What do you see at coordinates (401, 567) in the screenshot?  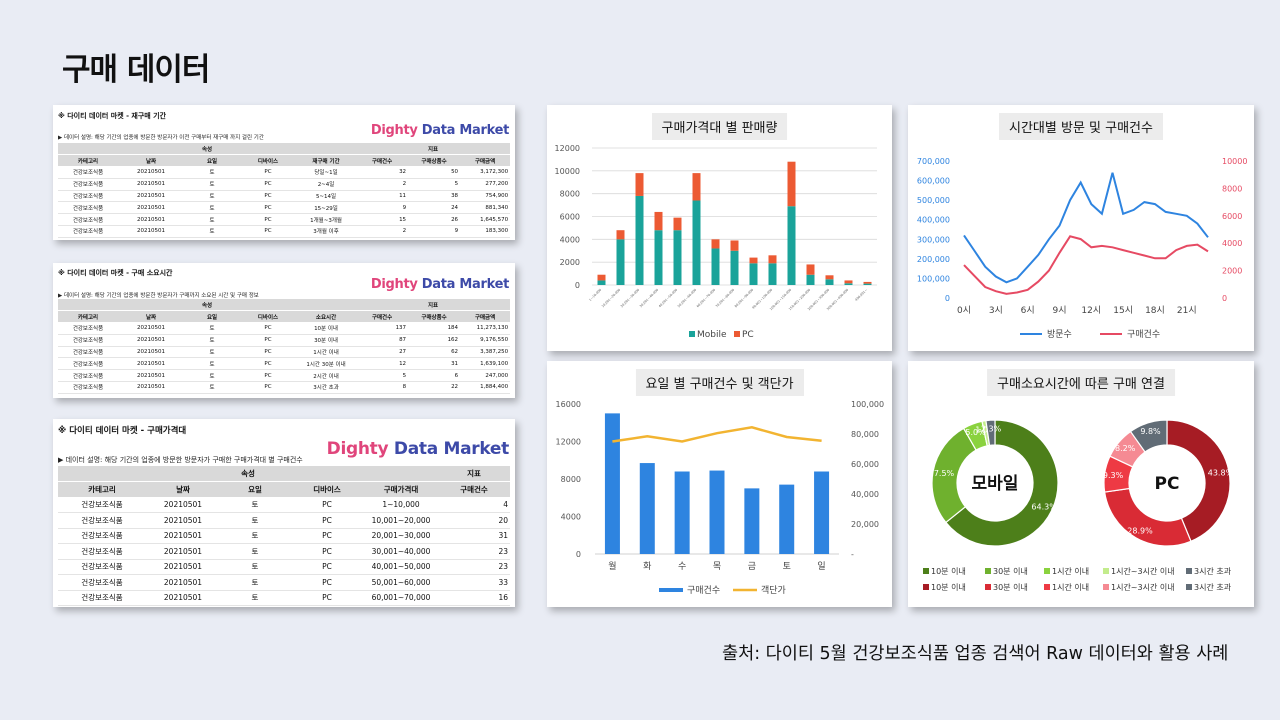 I see `table-cell: 40,001~50,000` at bounding box center [401, 567].